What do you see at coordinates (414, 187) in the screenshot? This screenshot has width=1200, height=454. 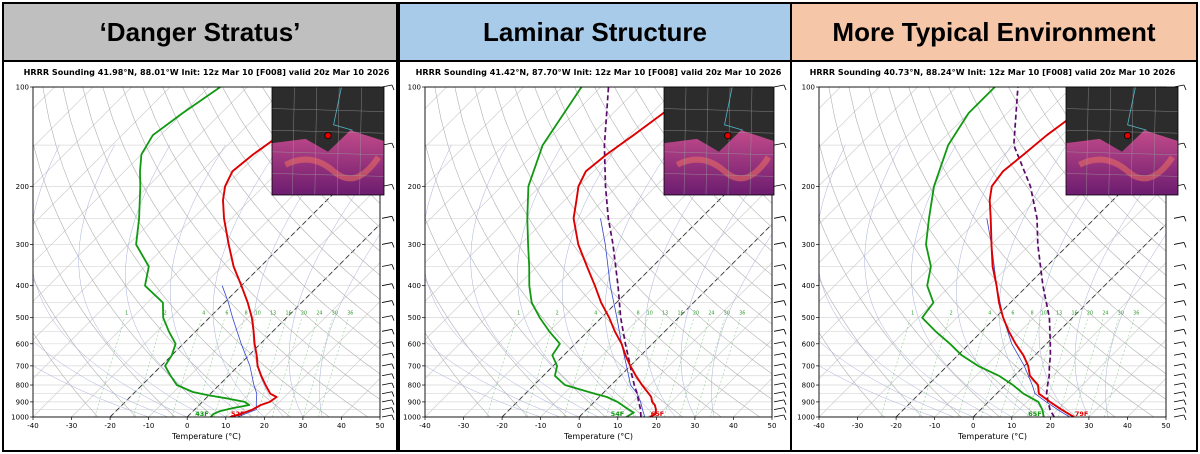 I see `y-tick-label: 200` at bounding box center [414, 187].